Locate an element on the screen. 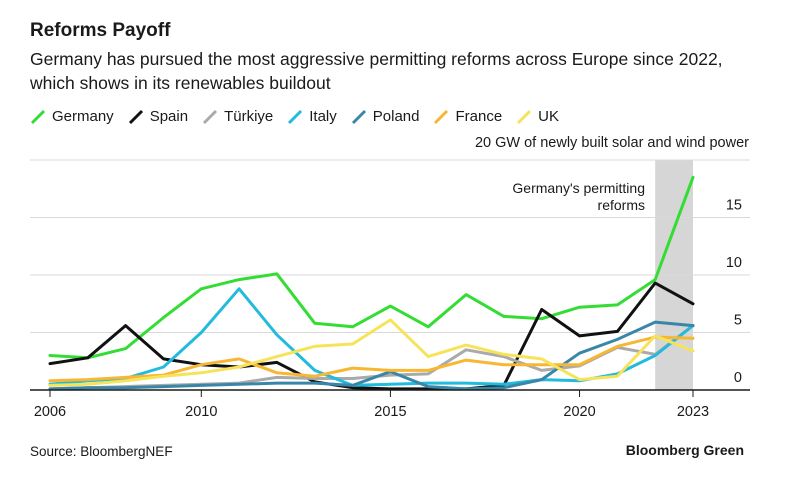  y-tick-label: 0 is located at coordinates (738, 378).